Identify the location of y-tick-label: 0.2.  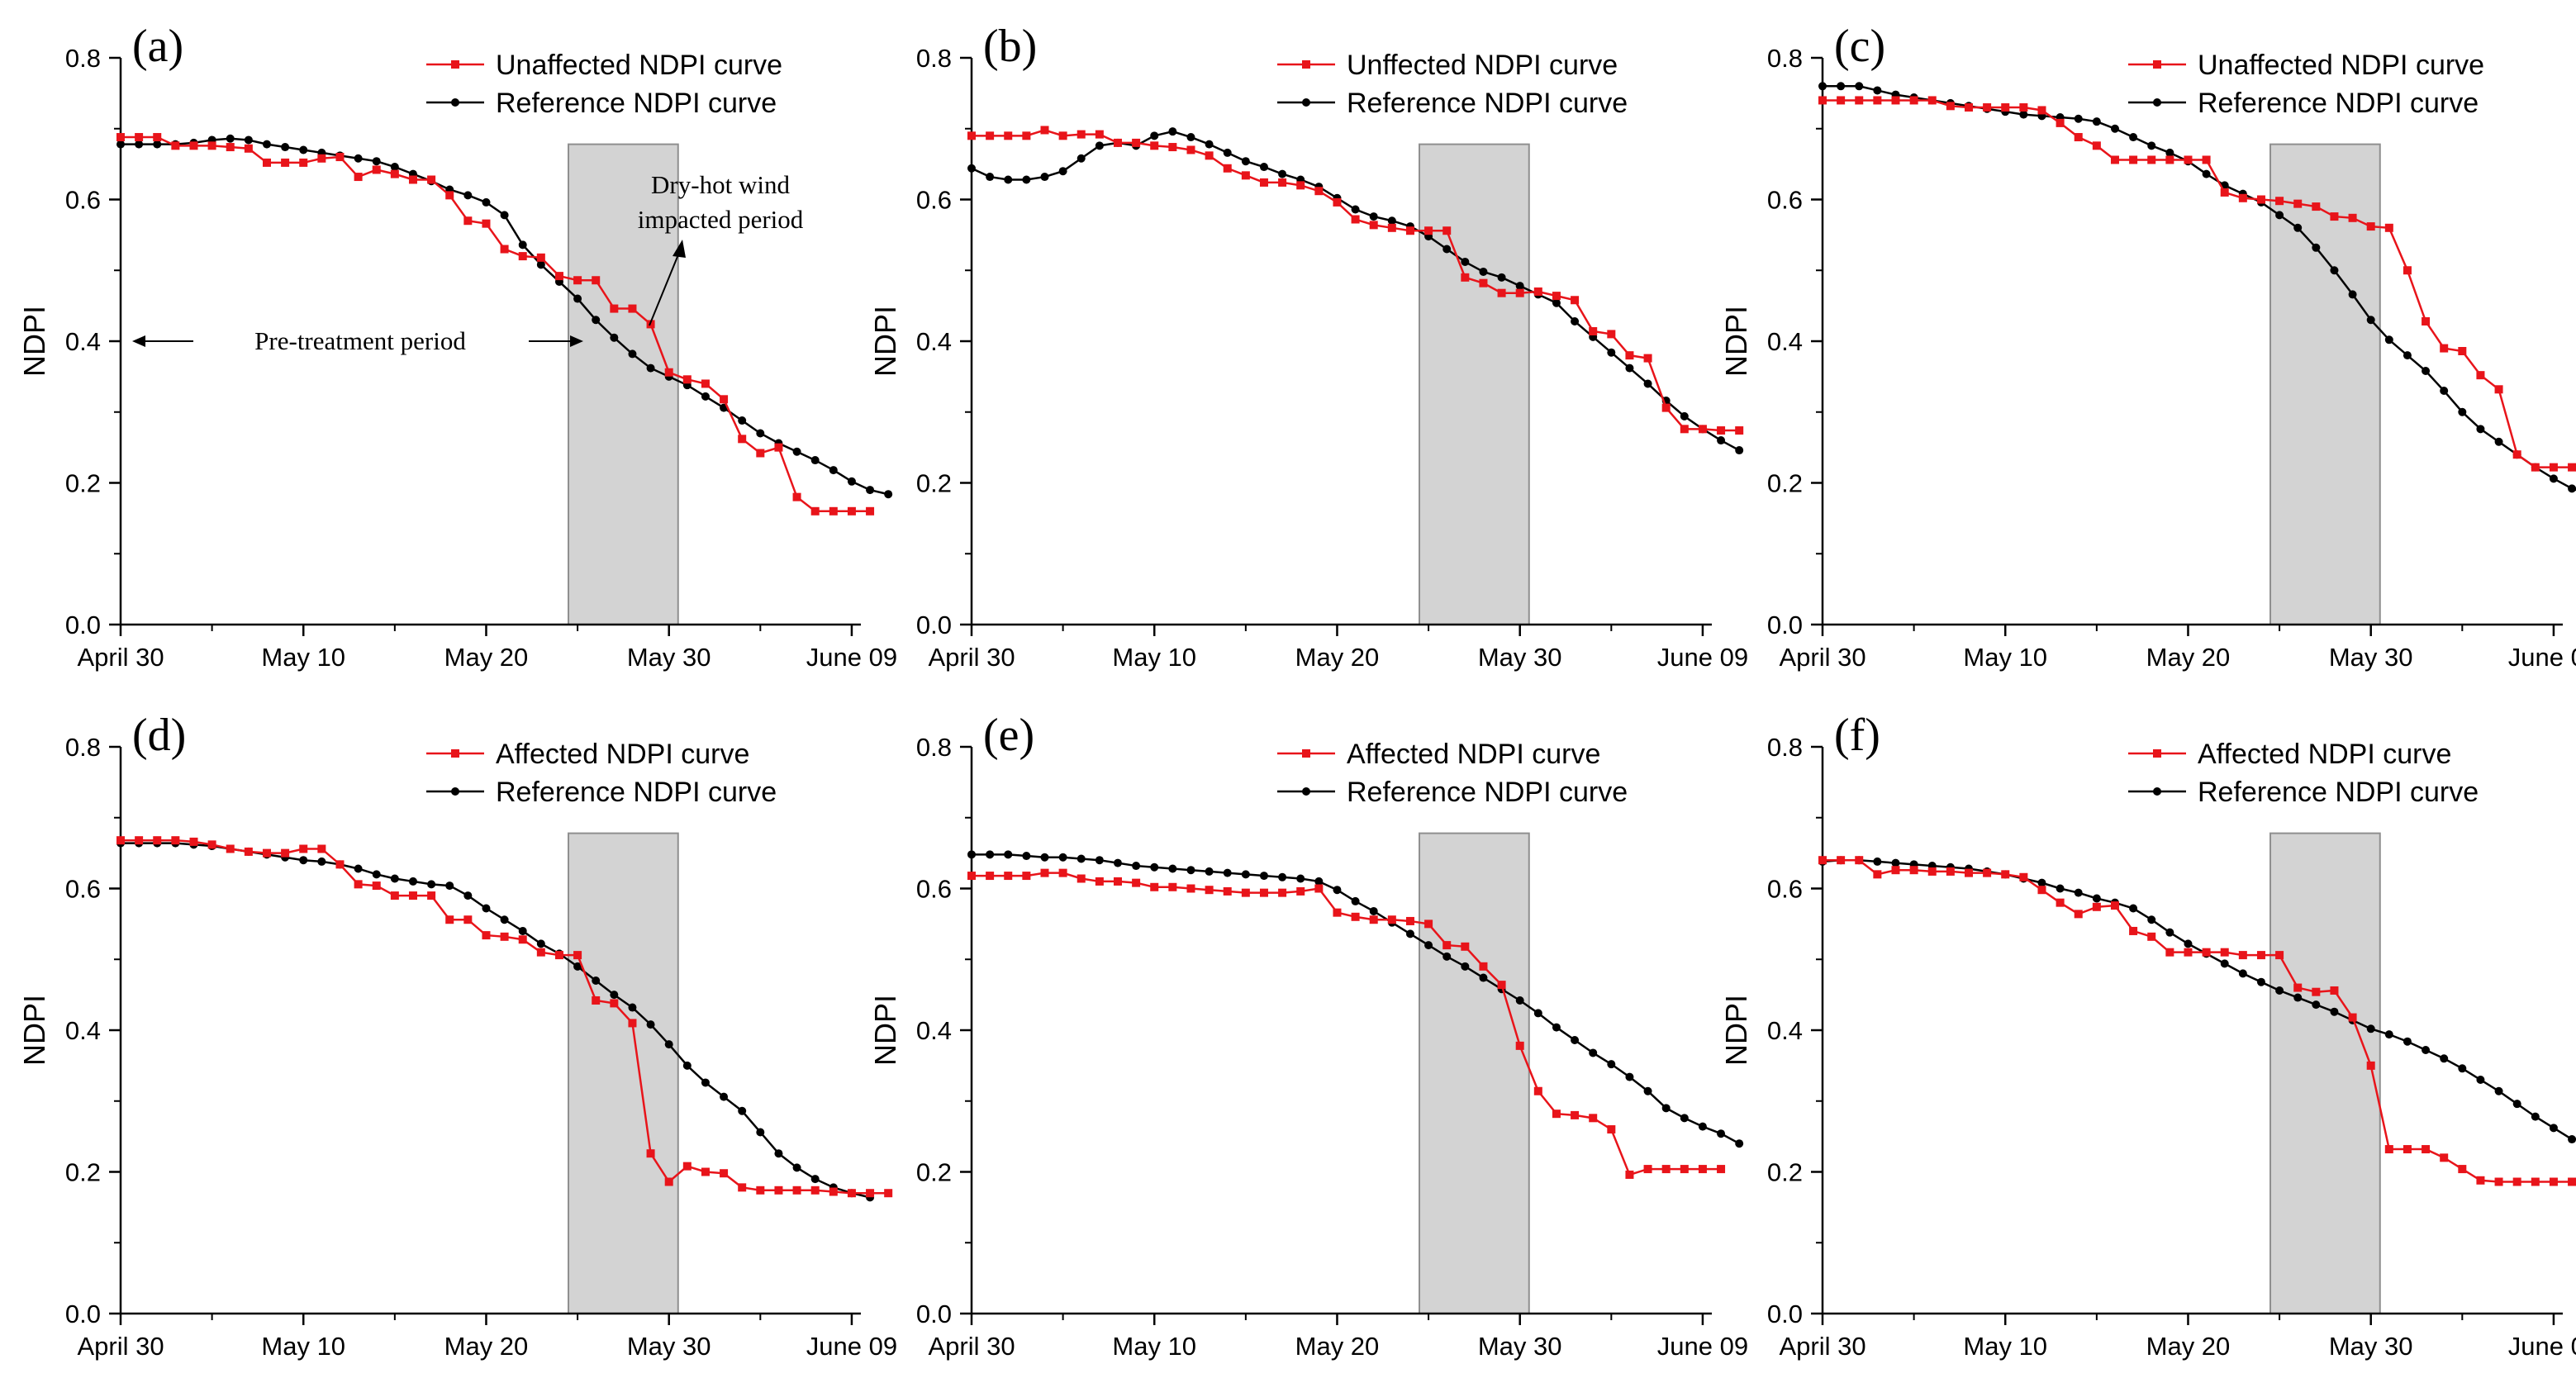
(934, 483).